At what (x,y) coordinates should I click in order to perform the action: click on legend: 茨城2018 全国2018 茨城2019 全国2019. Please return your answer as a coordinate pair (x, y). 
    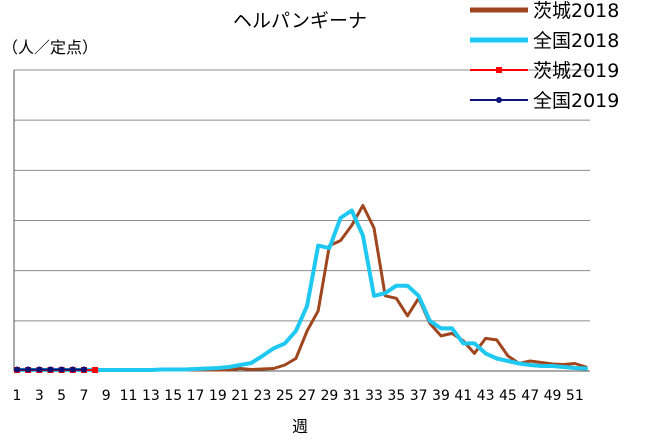
    Looking at the image, I should click on (544, 56).